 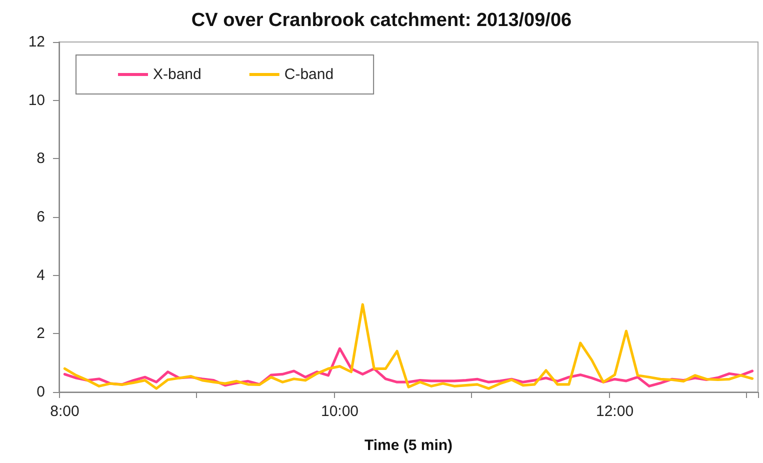 What do you see at coordinates (381, 20) in the screenshot?
I see `chart-title: CV over Cranbrook catchment: 2013/09/06` at bounding box center [381, 20].